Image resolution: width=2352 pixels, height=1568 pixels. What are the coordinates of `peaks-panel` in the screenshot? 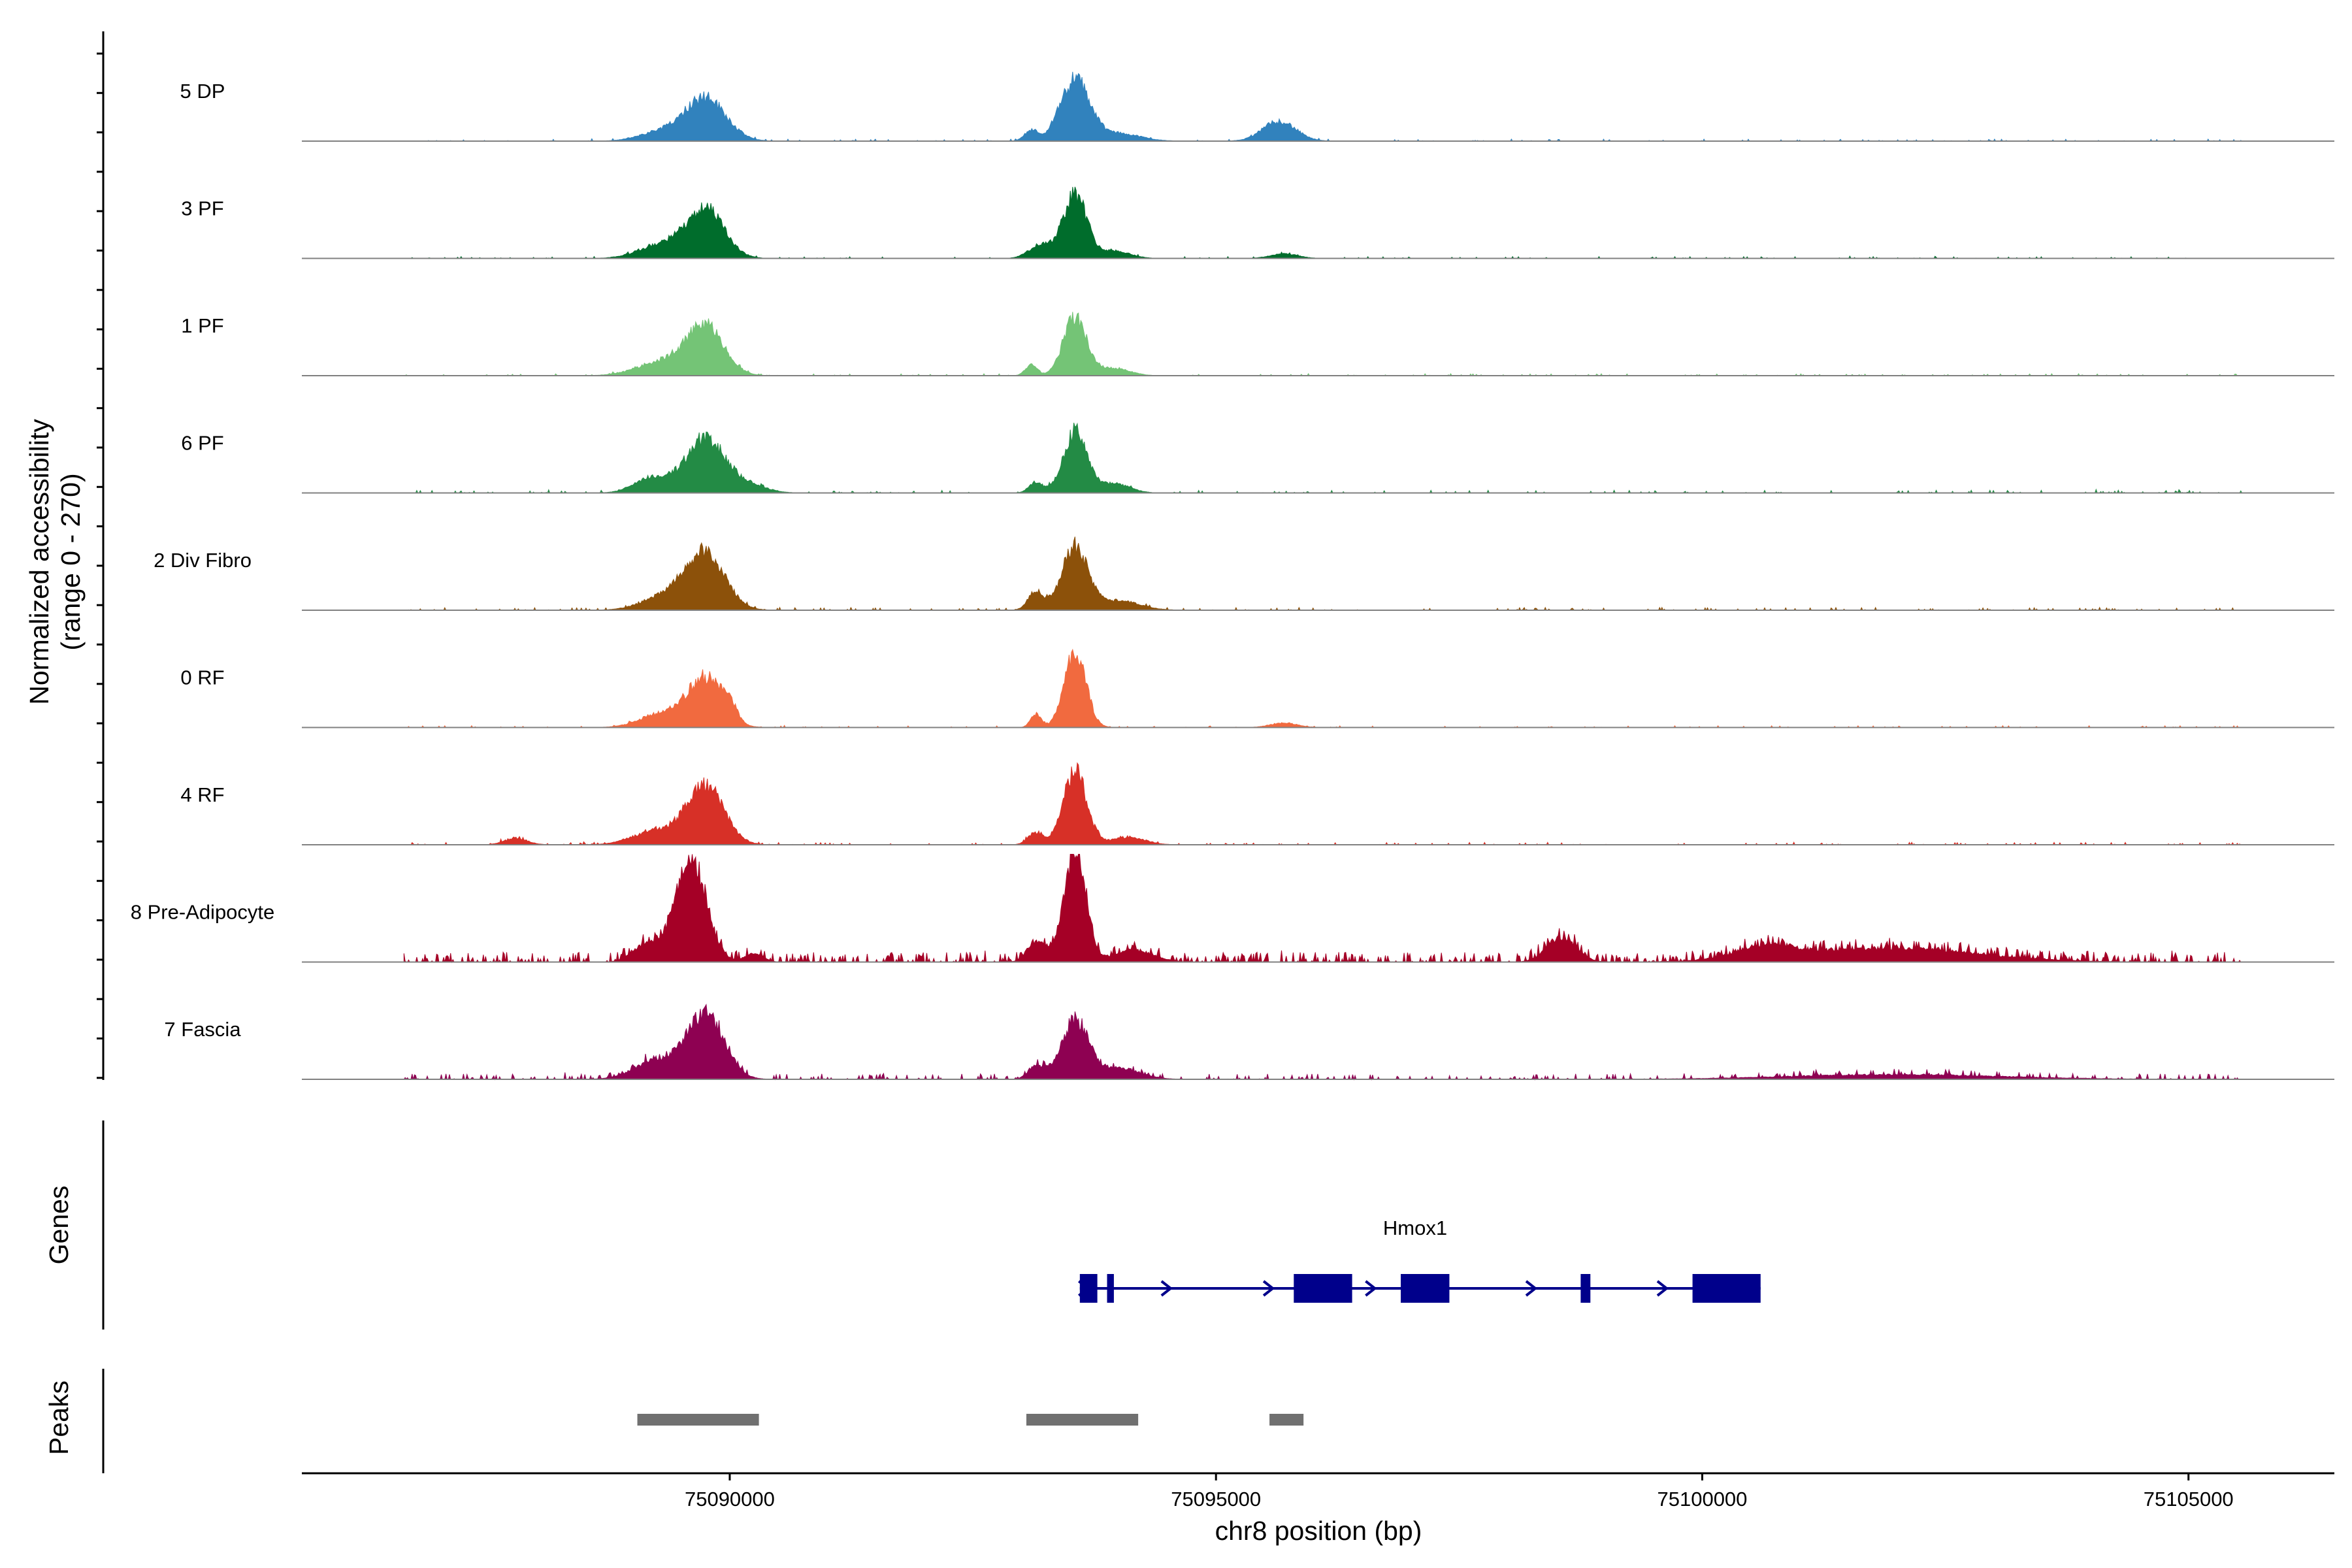 It's located at (703, 1421).